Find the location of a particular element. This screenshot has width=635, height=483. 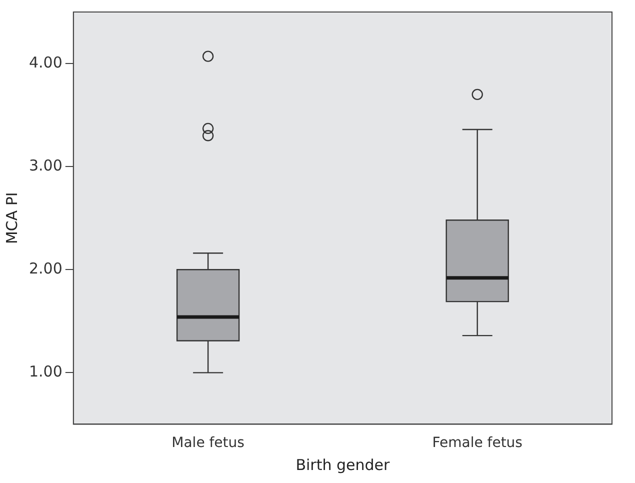

x-tick-label: Male fetus is located at coordinates (208, 443).